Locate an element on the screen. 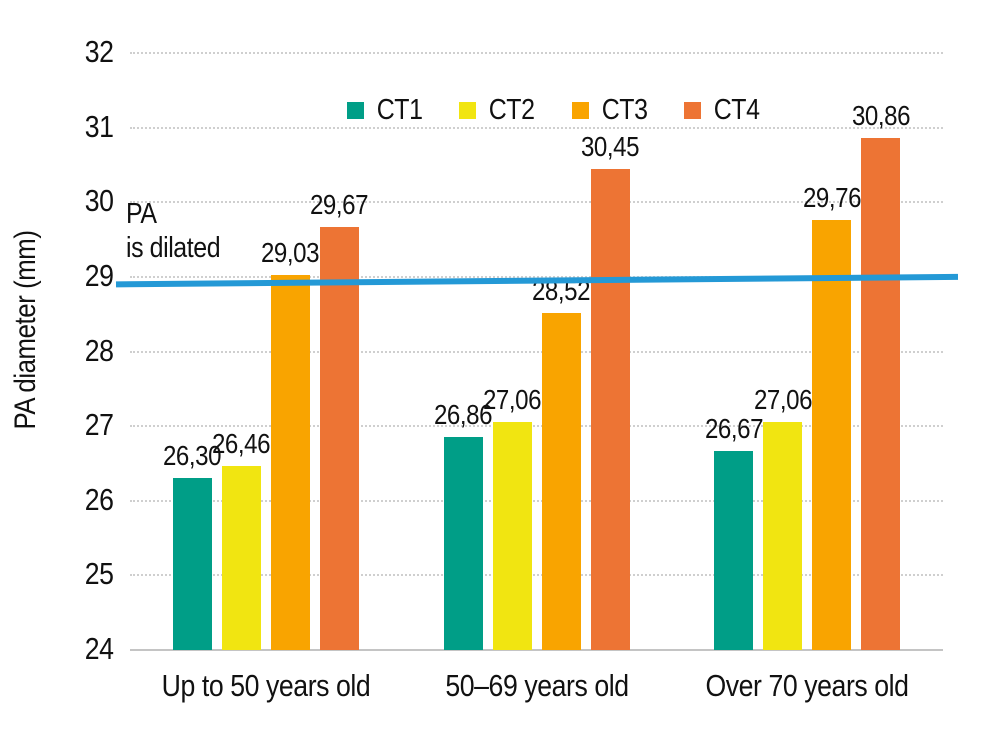  value-label-ct2-group2: 27,06 is located at coordinates (512, 399).